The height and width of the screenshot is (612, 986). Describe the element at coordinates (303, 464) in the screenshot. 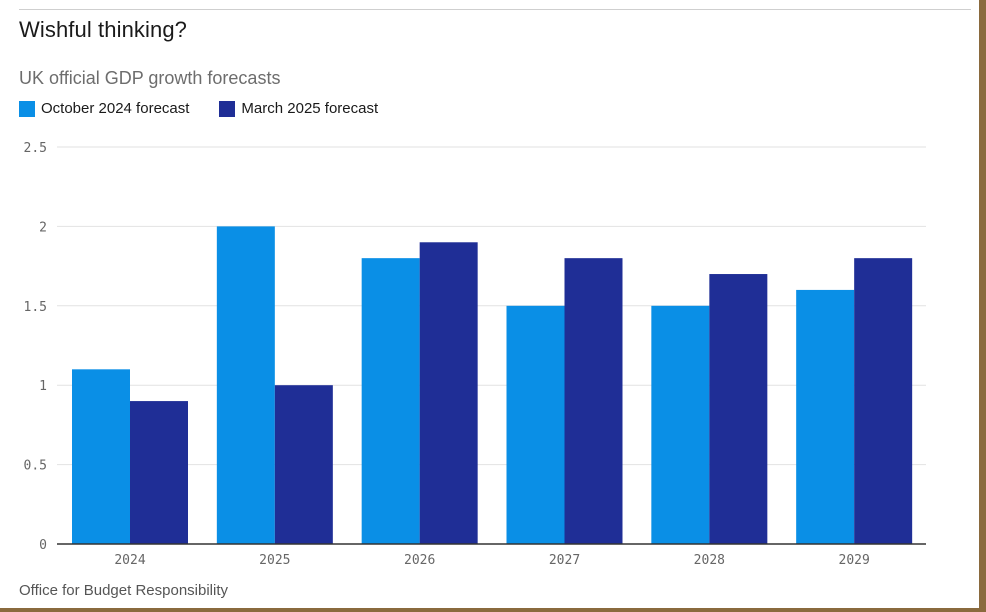

I see `bar-march-2025` at that location.